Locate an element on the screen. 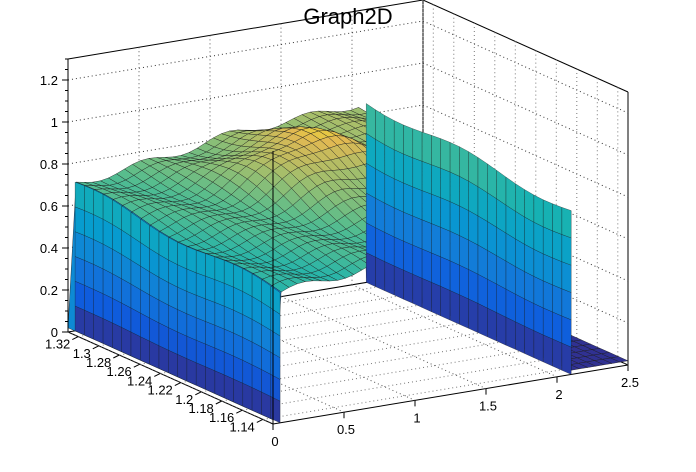 The height and width of the screenshot is (472, 696). z-tick-label: 0.2 is located at coordinates (49, 290).